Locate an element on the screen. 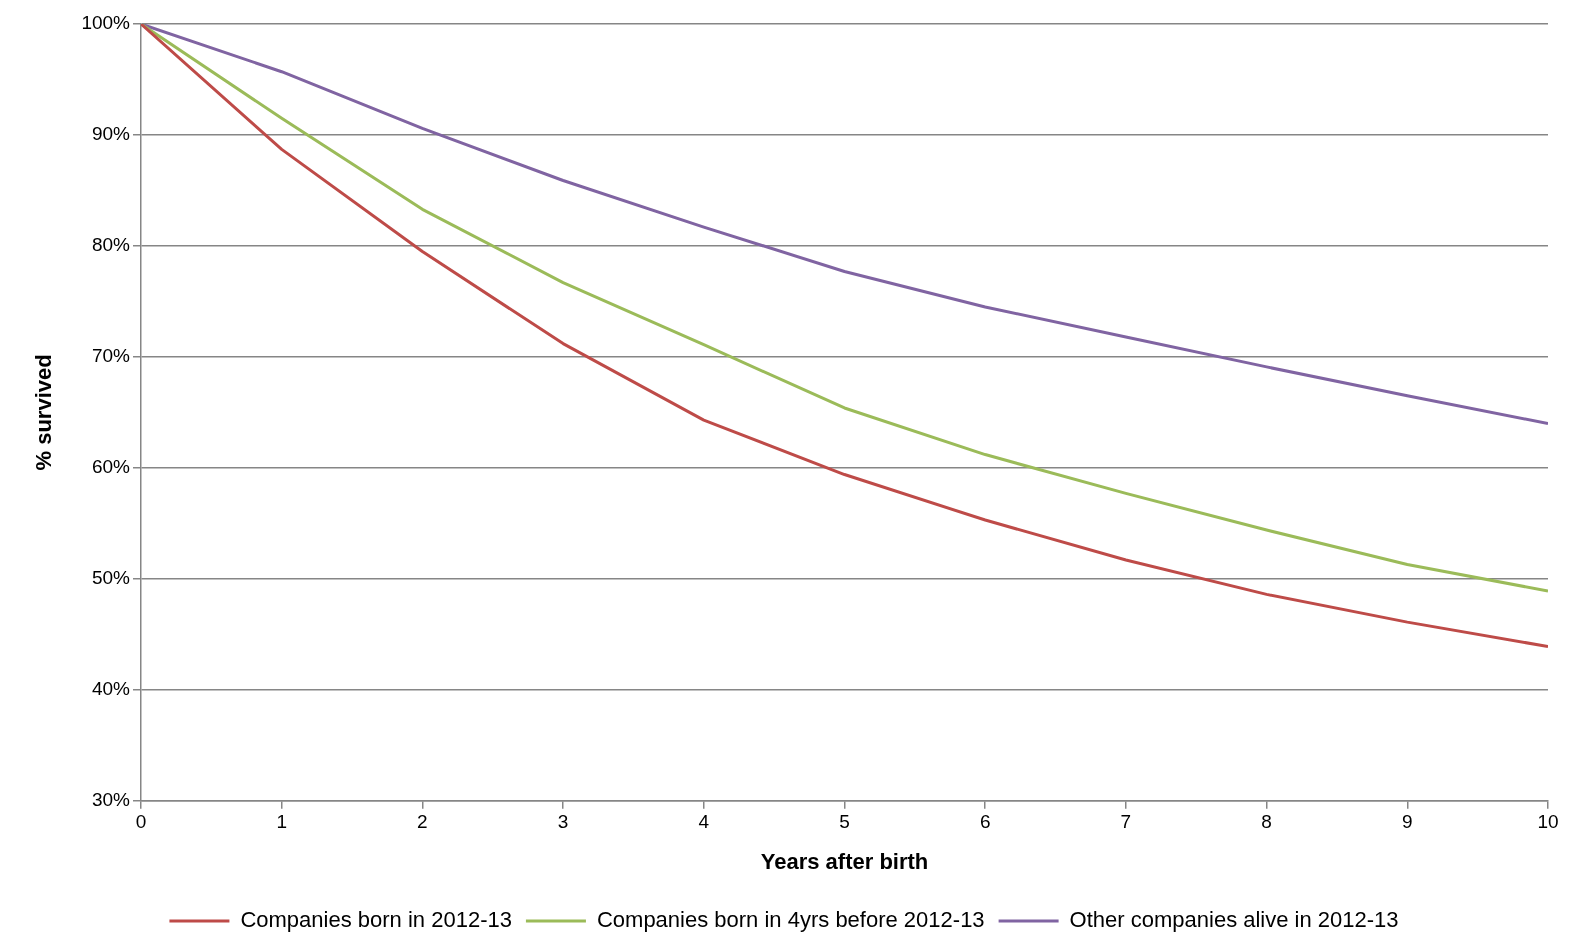 The image size is (1578, 952). x-tick-label: 1 is located at coordinates (281, 822).